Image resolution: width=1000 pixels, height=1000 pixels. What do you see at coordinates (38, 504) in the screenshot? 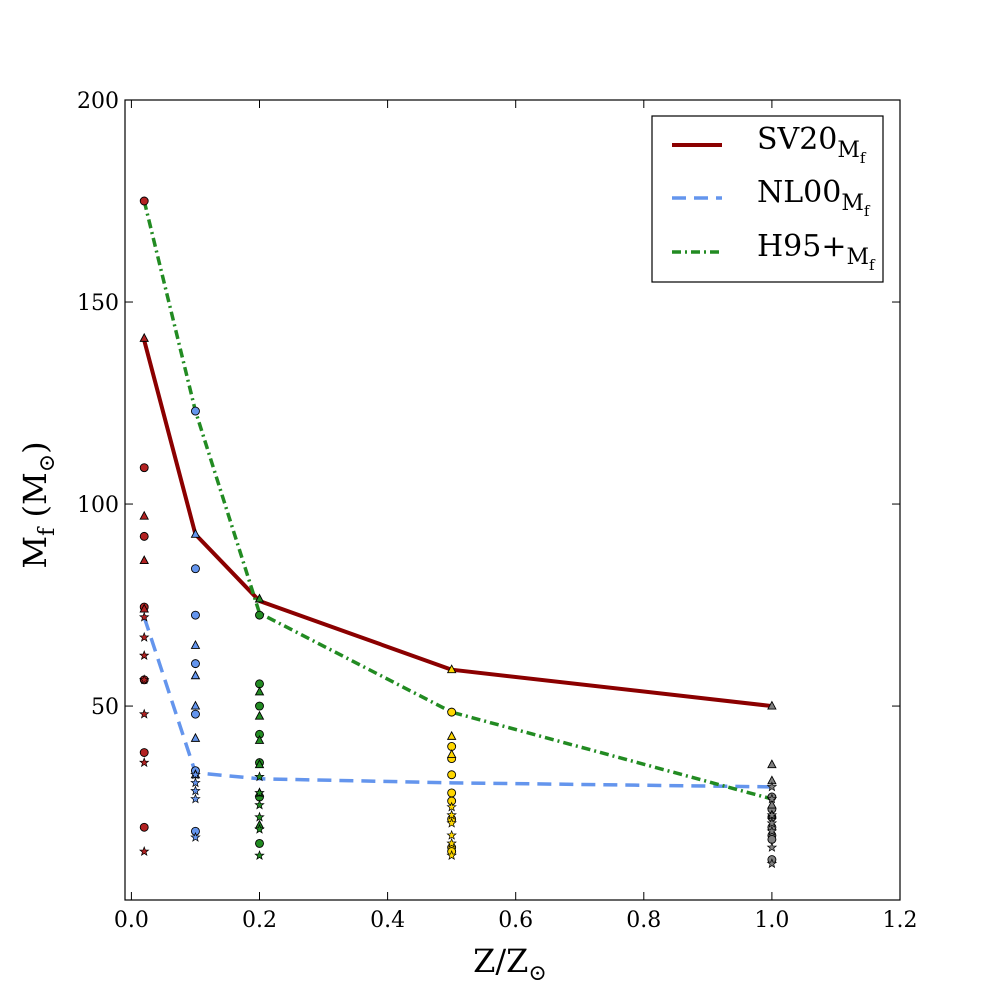
I see `y-axis-title: Mf (M⊙)` at bounding box center [38, 504].